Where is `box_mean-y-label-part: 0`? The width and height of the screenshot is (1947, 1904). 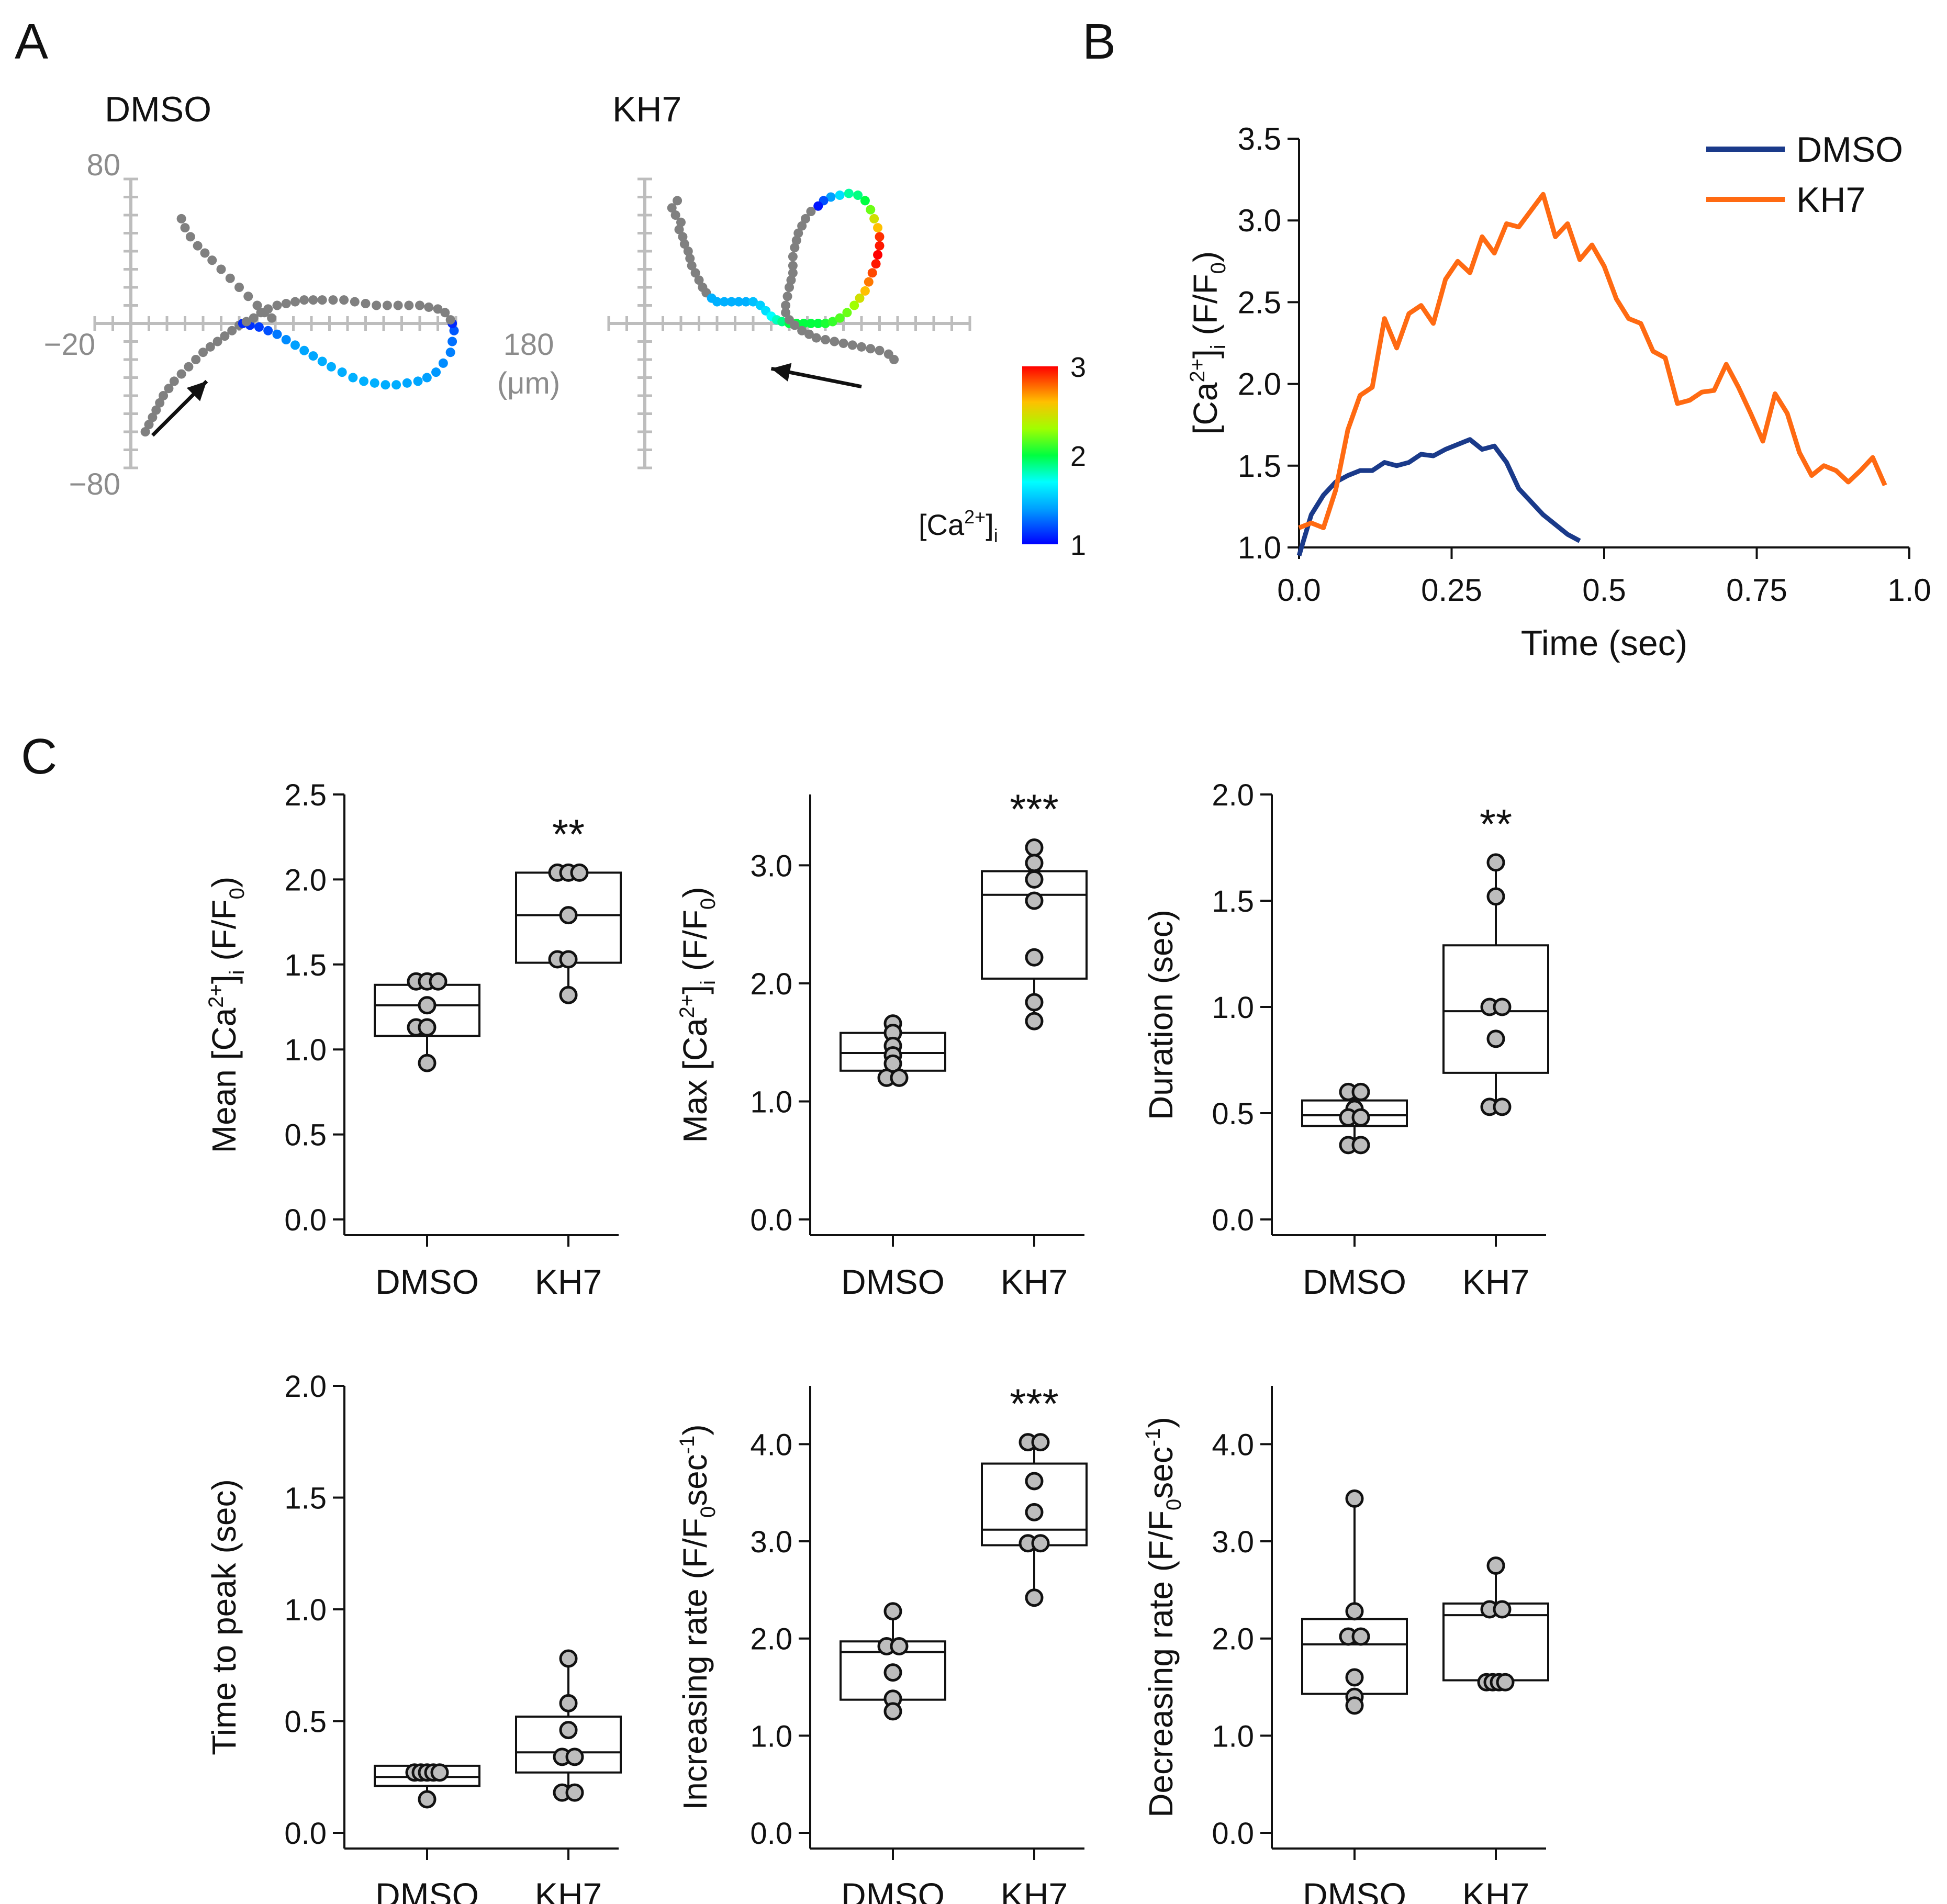
box_mean-y-label-part: 0 is located at coordinates (237, 893).